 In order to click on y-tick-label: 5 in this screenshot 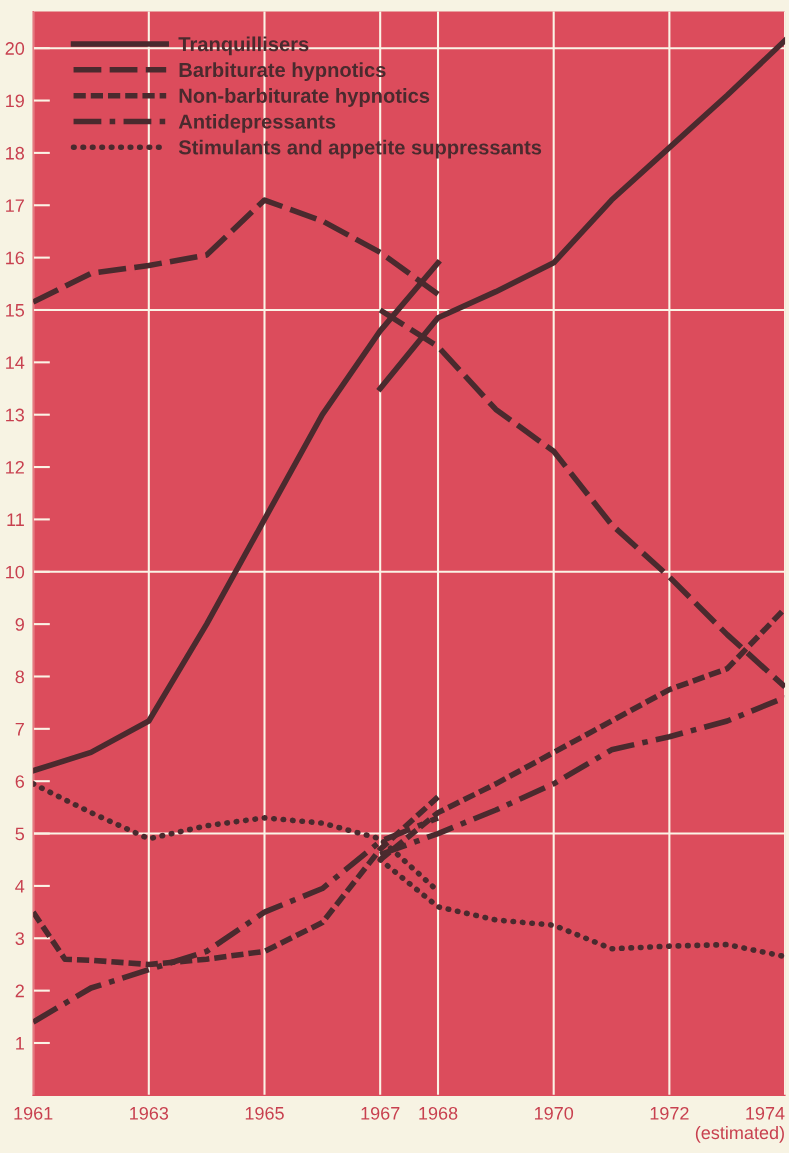, I will do `click(20, 834)`.